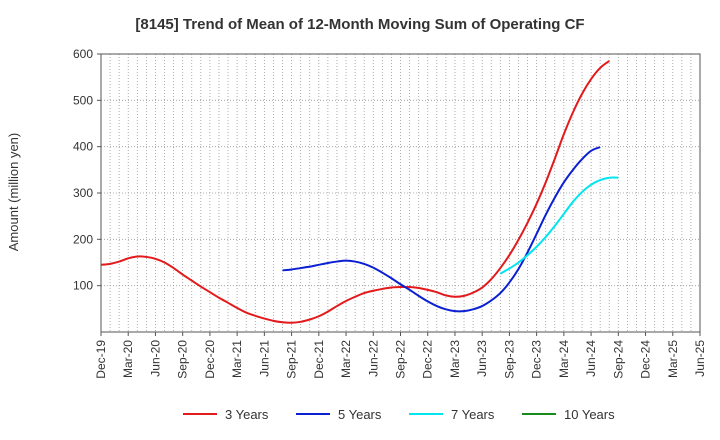 The height and width of the screenshot is (440, 720). What do you see at coordinates (83, 239) in the screenshot?
I see `y-tick-label: 200` at bounding box center [83, 239].